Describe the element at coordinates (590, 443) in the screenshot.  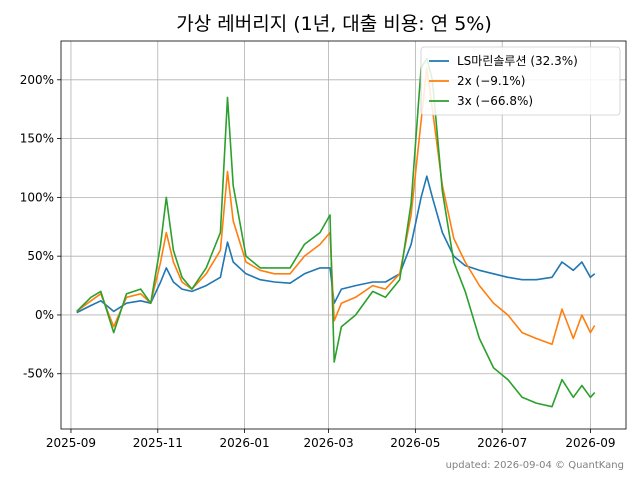
I see `x-tick-label: 2026-09` at that location.